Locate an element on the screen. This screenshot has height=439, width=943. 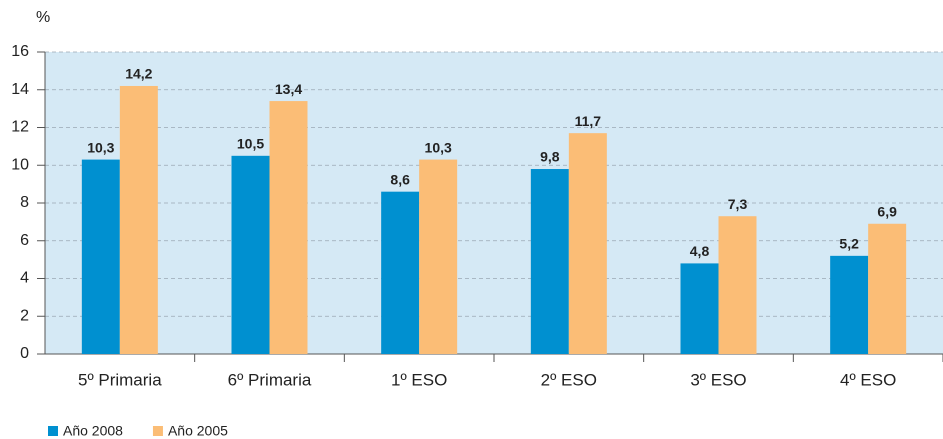
x-tick-label: 2º ESO is located at coordinates (569, 379).